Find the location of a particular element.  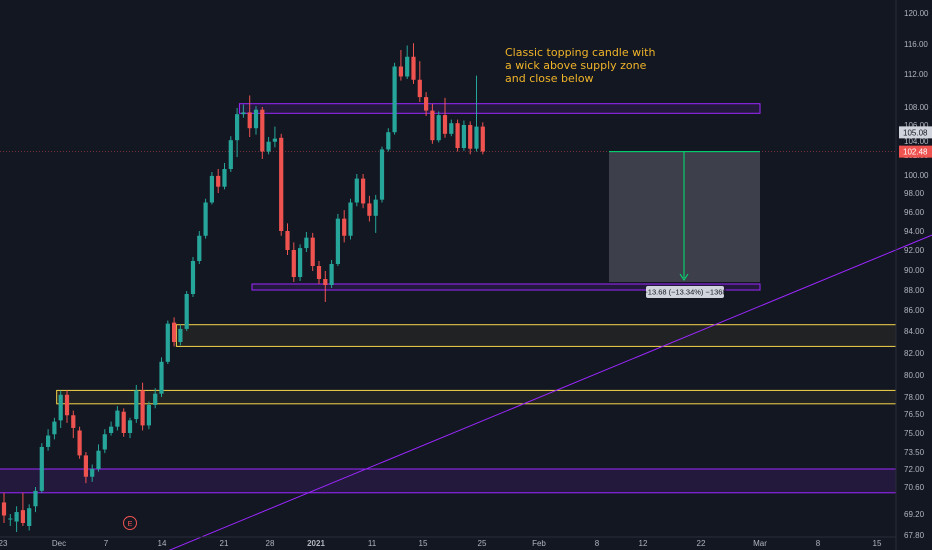

price-tags: 105.08 102.48 is located at coordinates (915, 142).